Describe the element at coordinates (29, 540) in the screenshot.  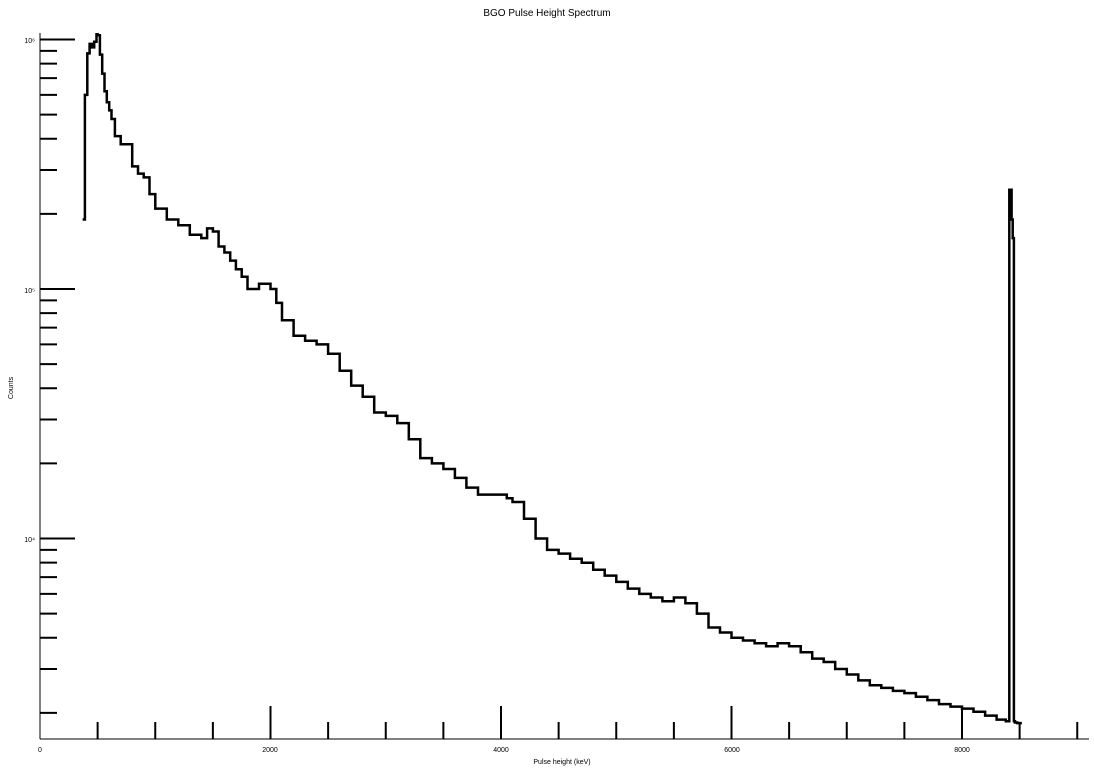
I see `y-tick-label-1e4: 10⁴` at that location.